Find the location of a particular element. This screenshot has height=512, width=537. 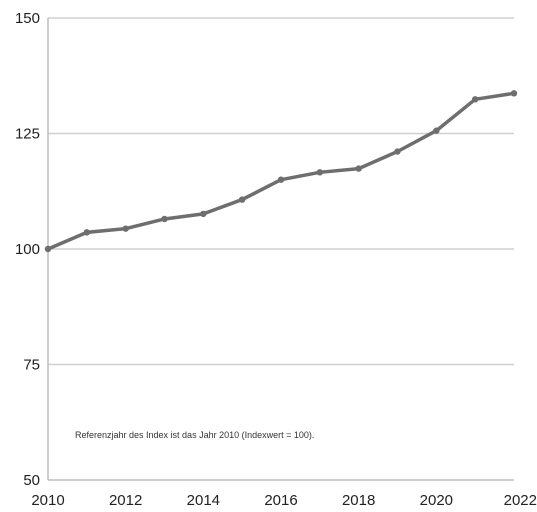

y-tick-label: 100 is located at coordinates (27, 249).